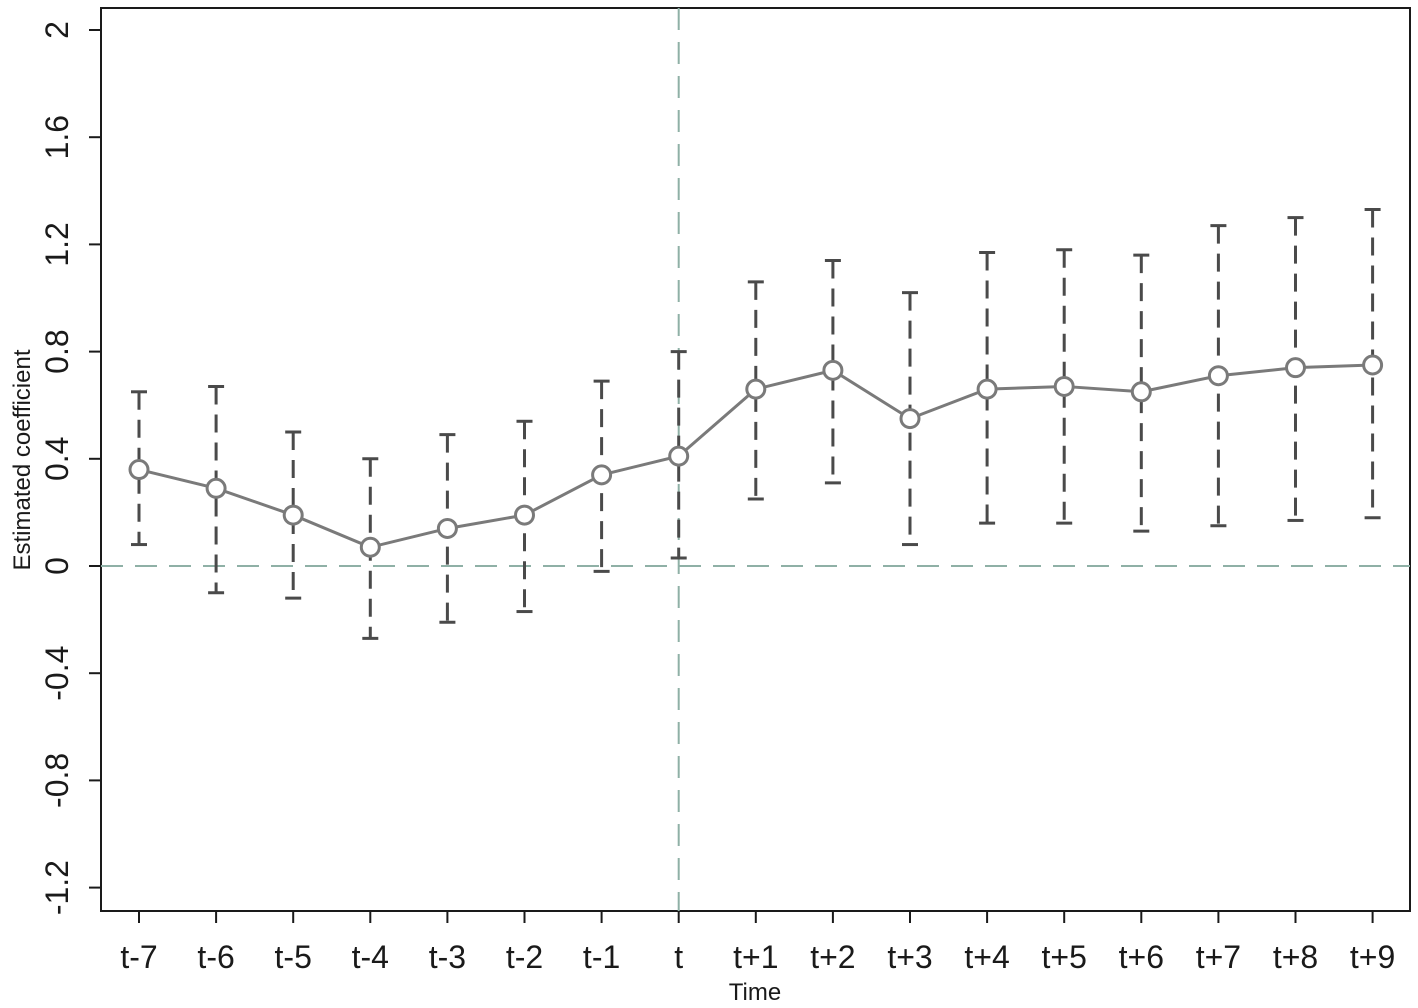 The image size is (1418, 1008). I want to click on y-tick-label: -1.2, so click(57, 887).